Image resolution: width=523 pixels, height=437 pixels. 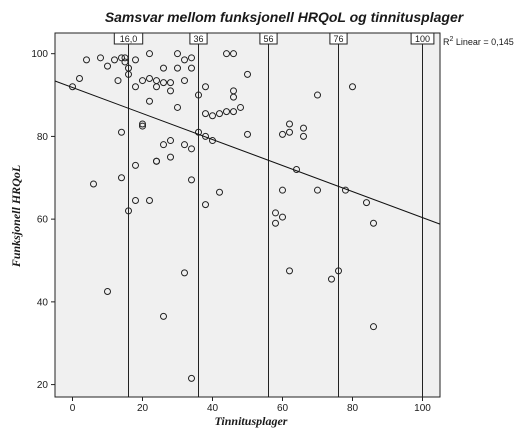 What do you see at coordinates (483, 42) in the screenshot?
I see `r2-label-suffix: Linear = 0,145` at bounding box center [483, 42].